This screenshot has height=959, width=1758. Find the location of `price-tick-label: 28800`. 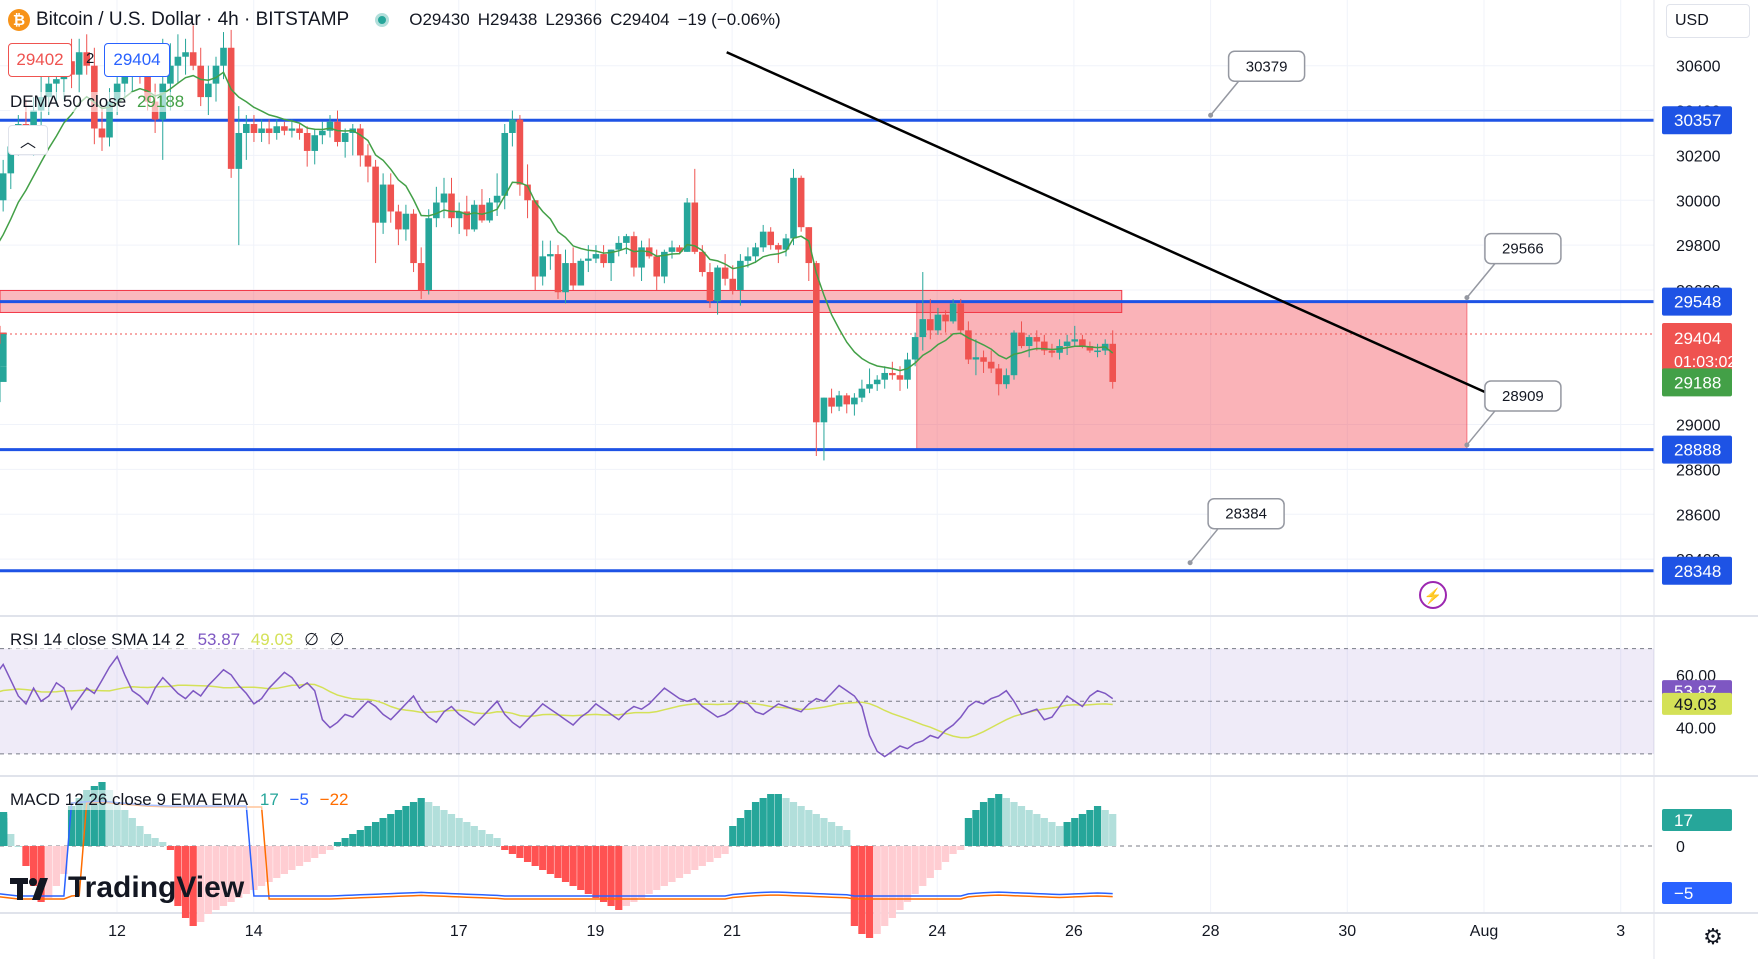

price-tick-label: 28800 is located at coordinates (1698, 470).